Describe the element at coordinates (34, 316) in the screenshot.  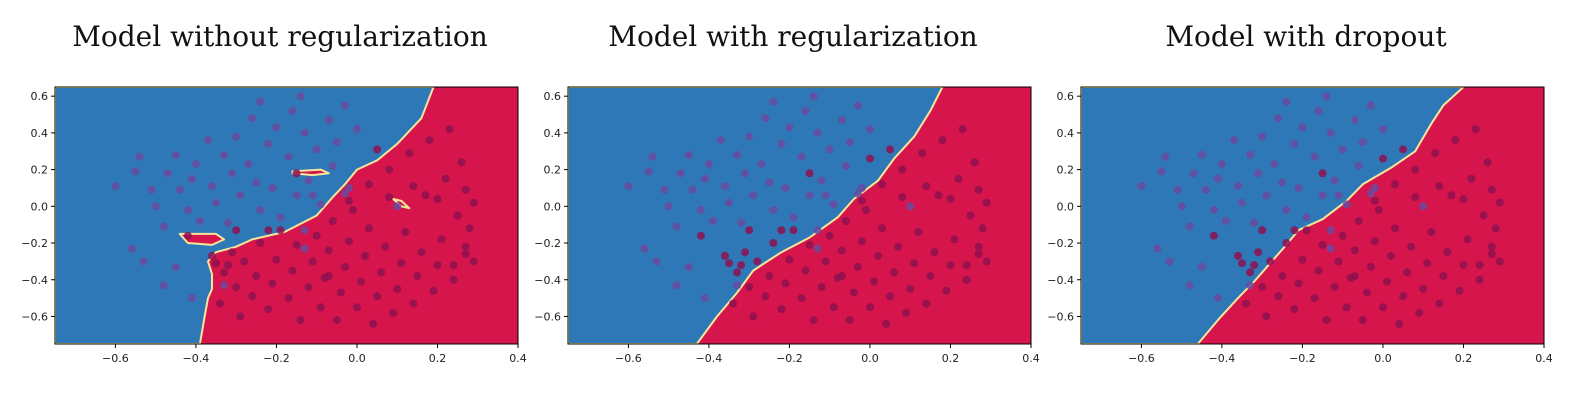
I see `y-tick-label: −0.6` at that location.